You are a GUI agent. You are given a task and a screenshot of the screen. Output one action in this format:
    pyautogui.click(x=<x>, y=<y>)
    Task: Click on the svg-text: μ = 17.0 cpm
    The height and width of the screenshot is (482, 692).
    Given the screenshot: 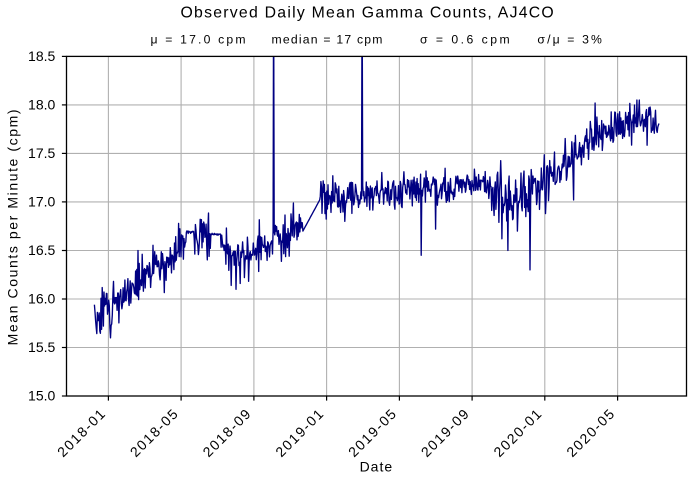 What is the action you would take?
    pyautogui.click(x=199, y=40)
    